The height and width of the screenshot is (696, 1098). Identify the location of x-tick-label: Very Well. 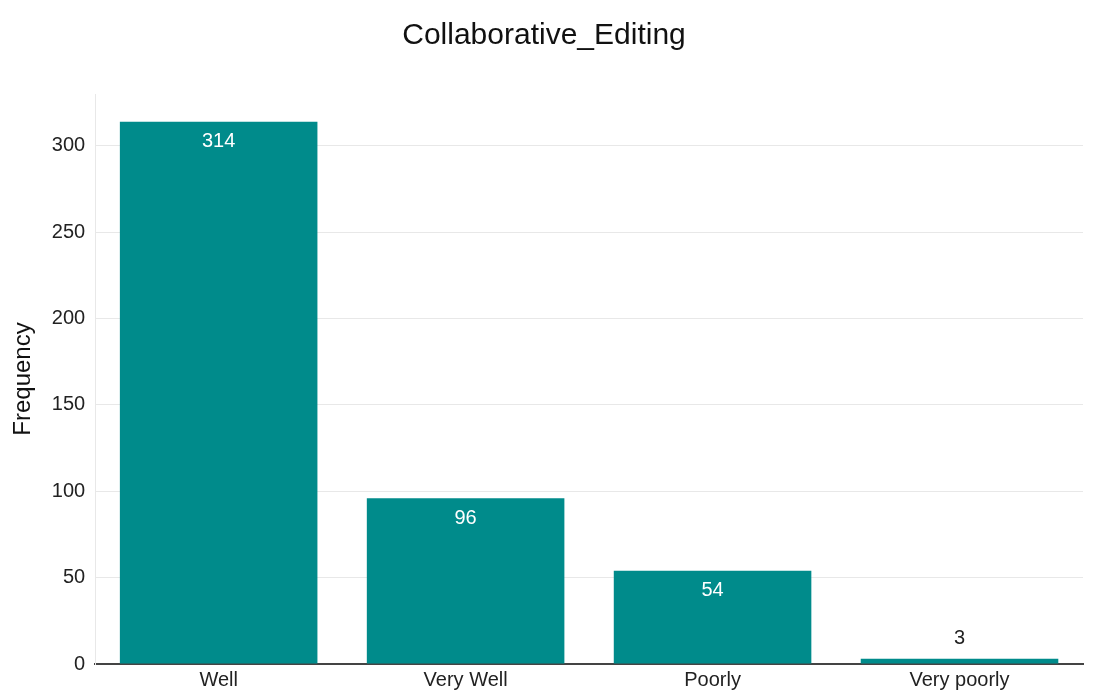
(465, 678).